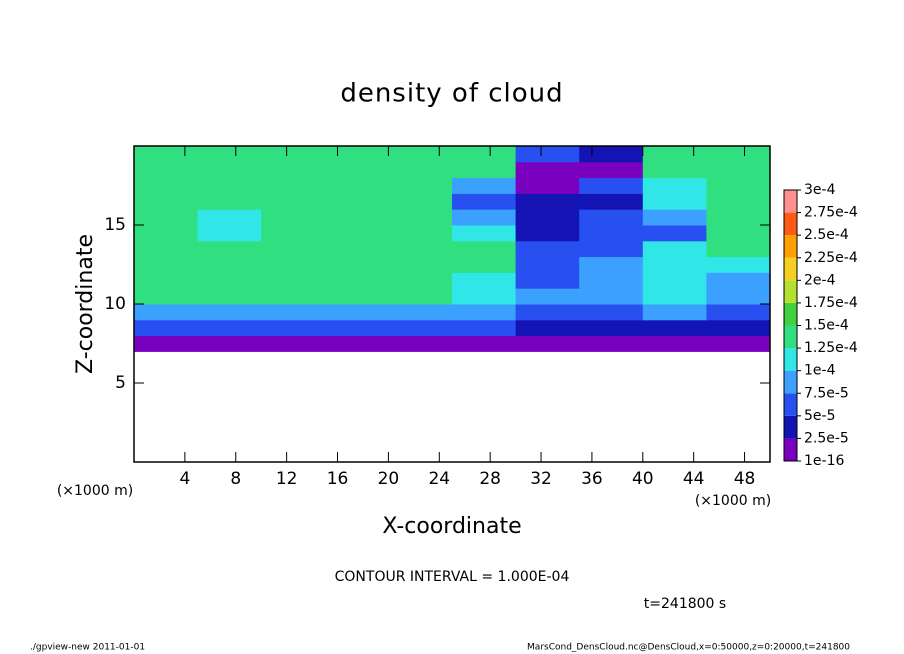 This screenshot has height=654, width=904. I want to click on x-tick-label: 48, so click(745, 479).